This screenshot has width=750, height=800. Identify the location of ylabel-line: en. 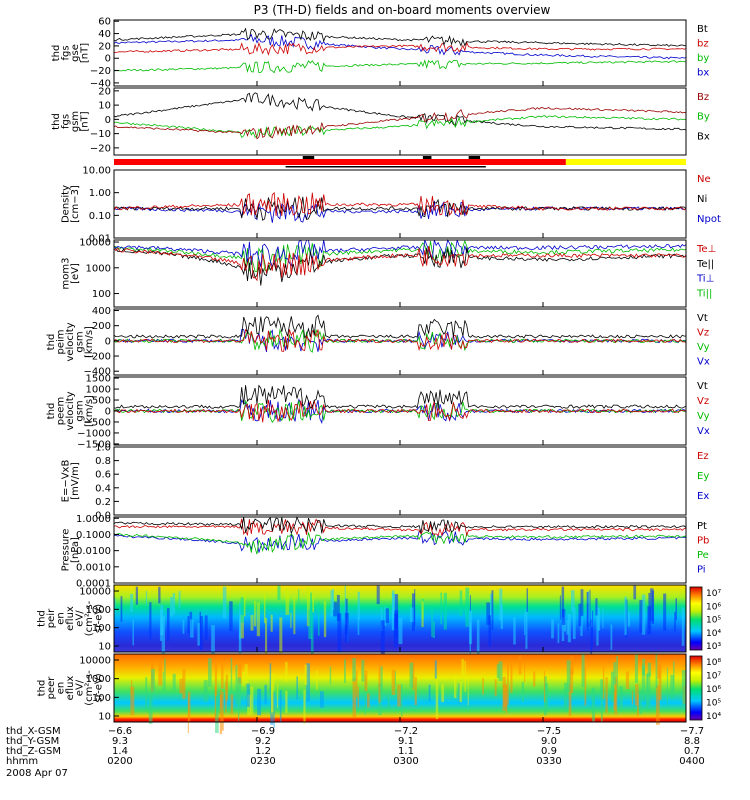
(61, 688).